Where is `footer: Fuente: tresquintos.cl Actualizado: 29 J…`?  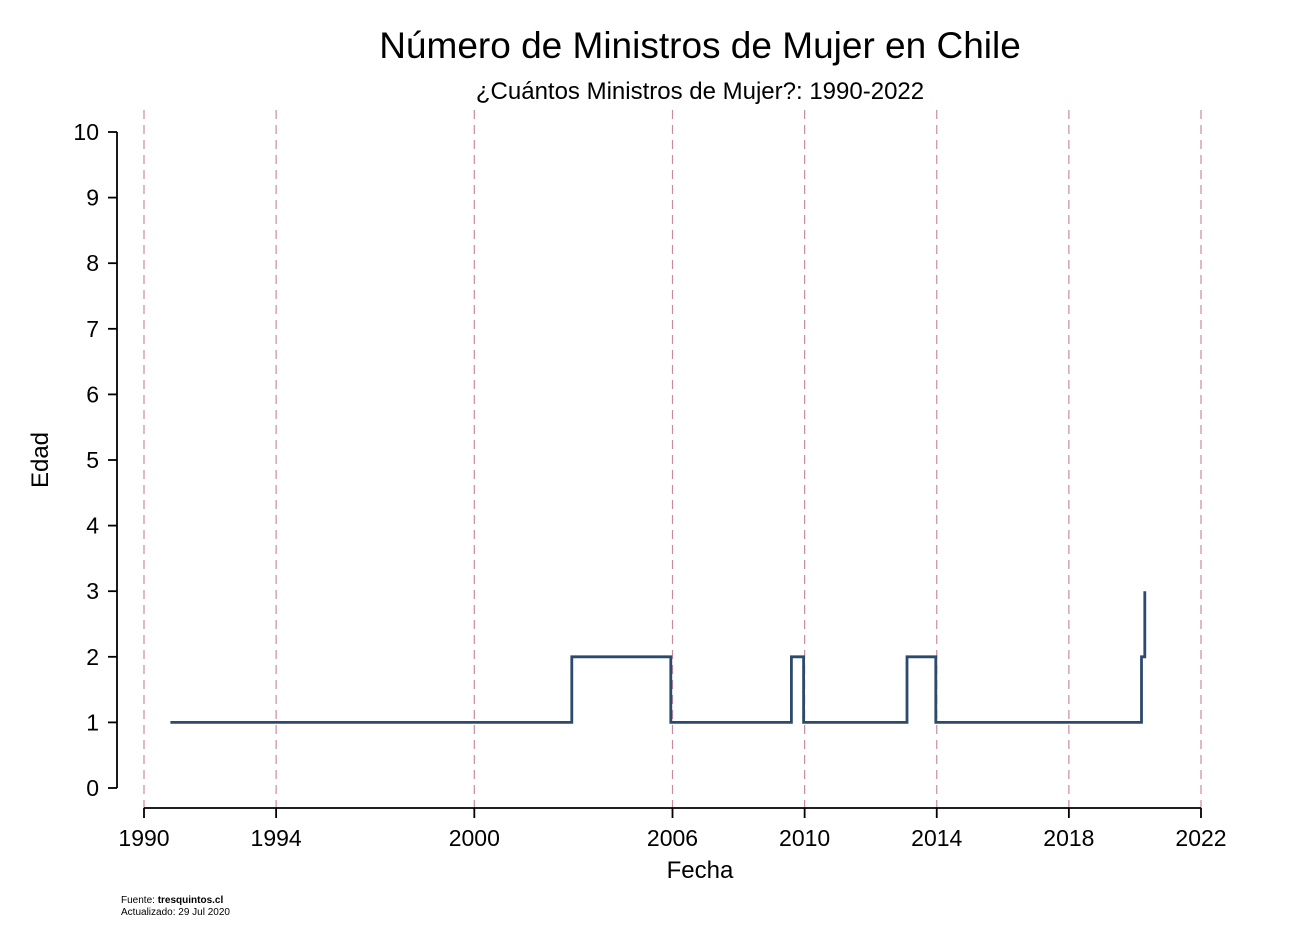
footer: Fuente: tresquintos.cl Actualizado: 29 J… is located at coordinates (175, 907).